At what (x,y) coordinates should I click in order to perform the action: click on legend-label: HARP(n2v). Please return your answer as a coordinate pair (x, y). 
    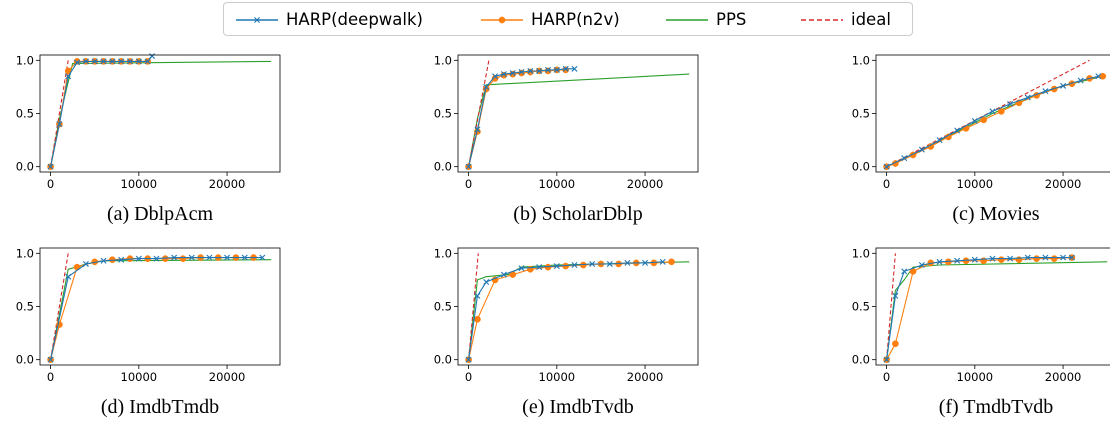
    Looking at the image, I should click on (575, 19).